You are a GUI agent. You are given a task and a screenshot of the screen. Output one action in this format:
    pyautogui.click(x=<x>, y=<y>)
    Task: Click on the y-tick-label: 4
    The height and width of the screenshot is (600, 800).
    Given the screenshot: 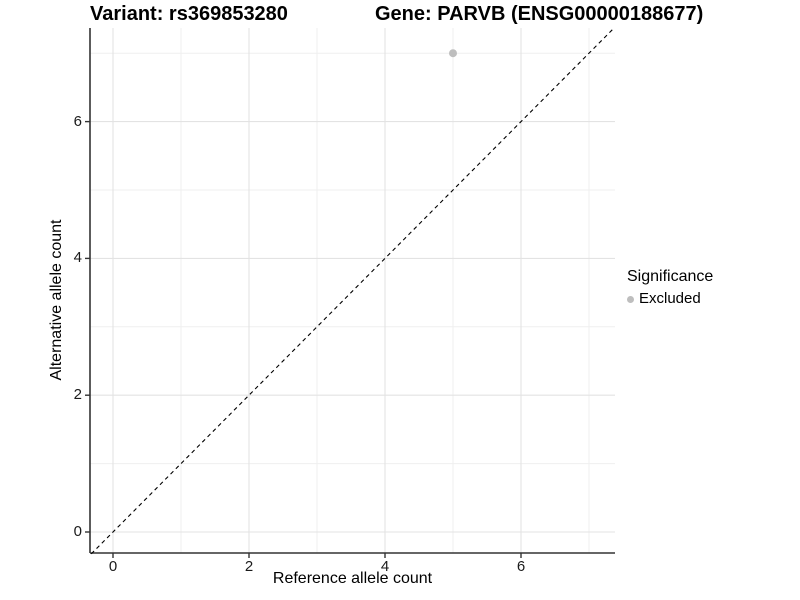 What is the action you would take?
    pyautogui.click(x=77, y=258)
    